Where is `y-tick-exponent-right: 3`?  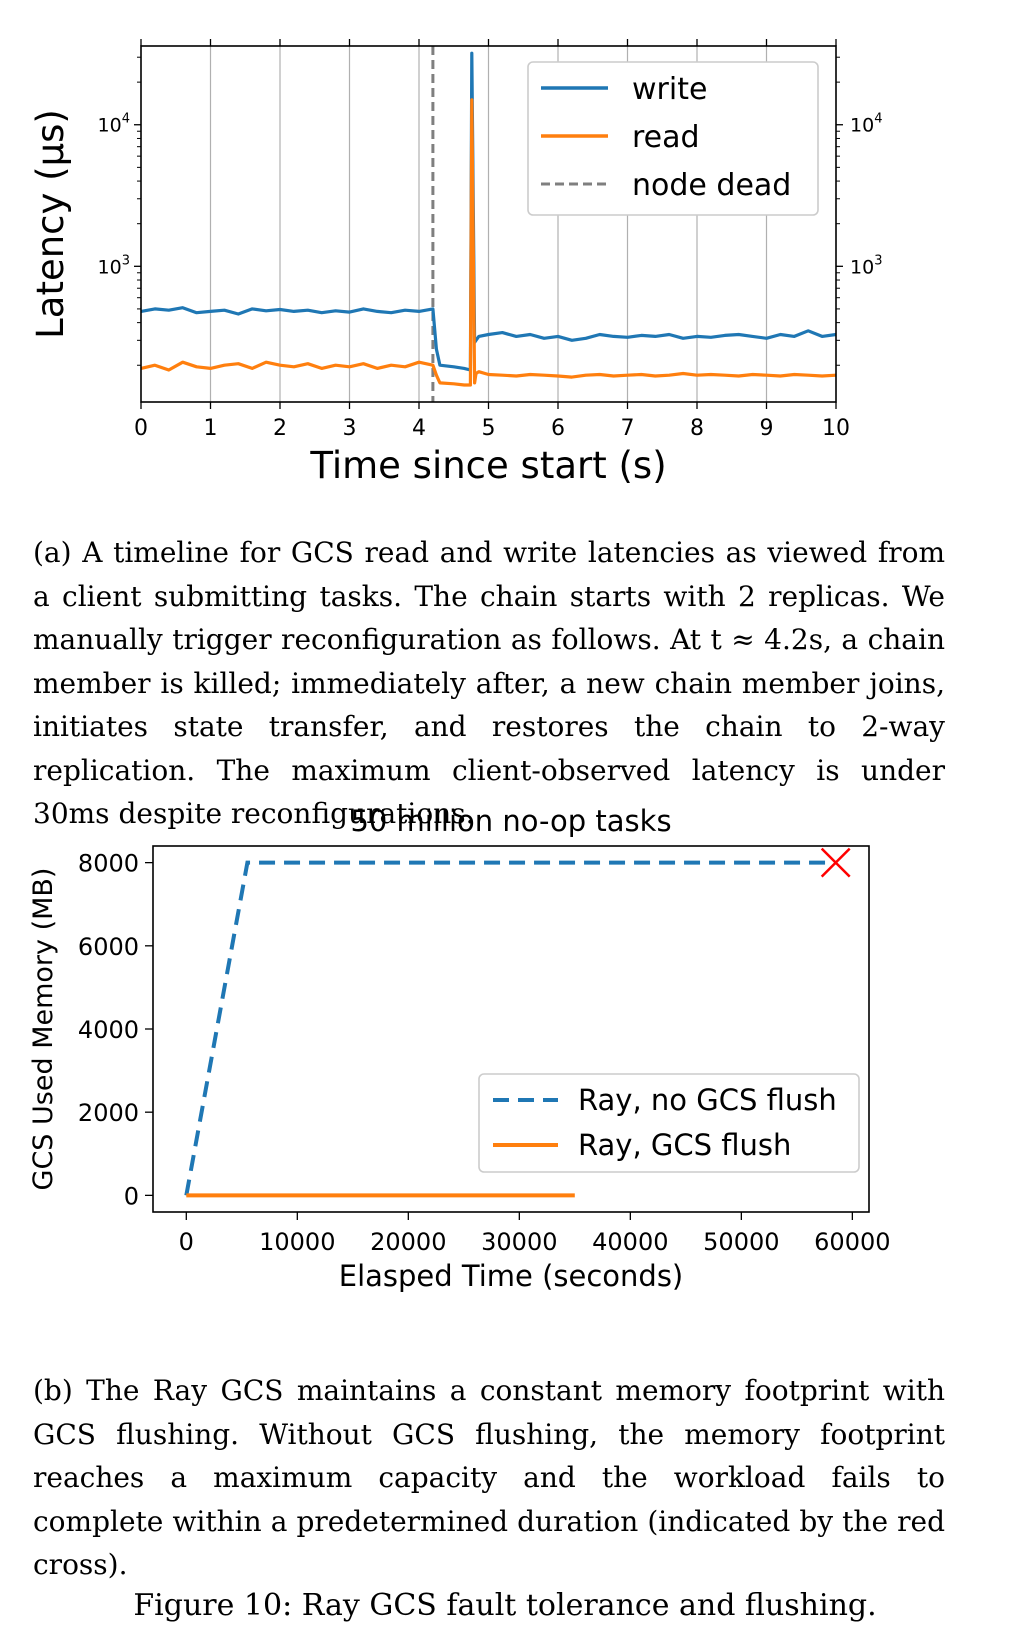 y-tick-exponent-right: 3 is located at coordinates (878, 260).